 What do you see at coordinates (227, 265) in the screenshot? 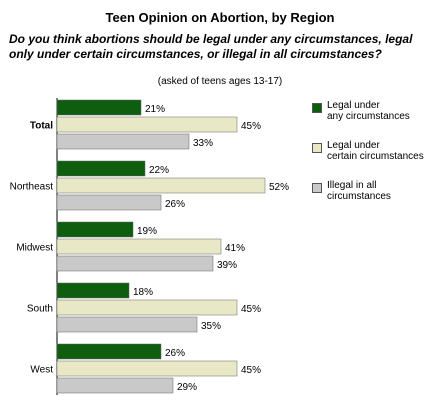
I see `data-label-midwest-series-2: 39%` at bounding box center [227, 265].